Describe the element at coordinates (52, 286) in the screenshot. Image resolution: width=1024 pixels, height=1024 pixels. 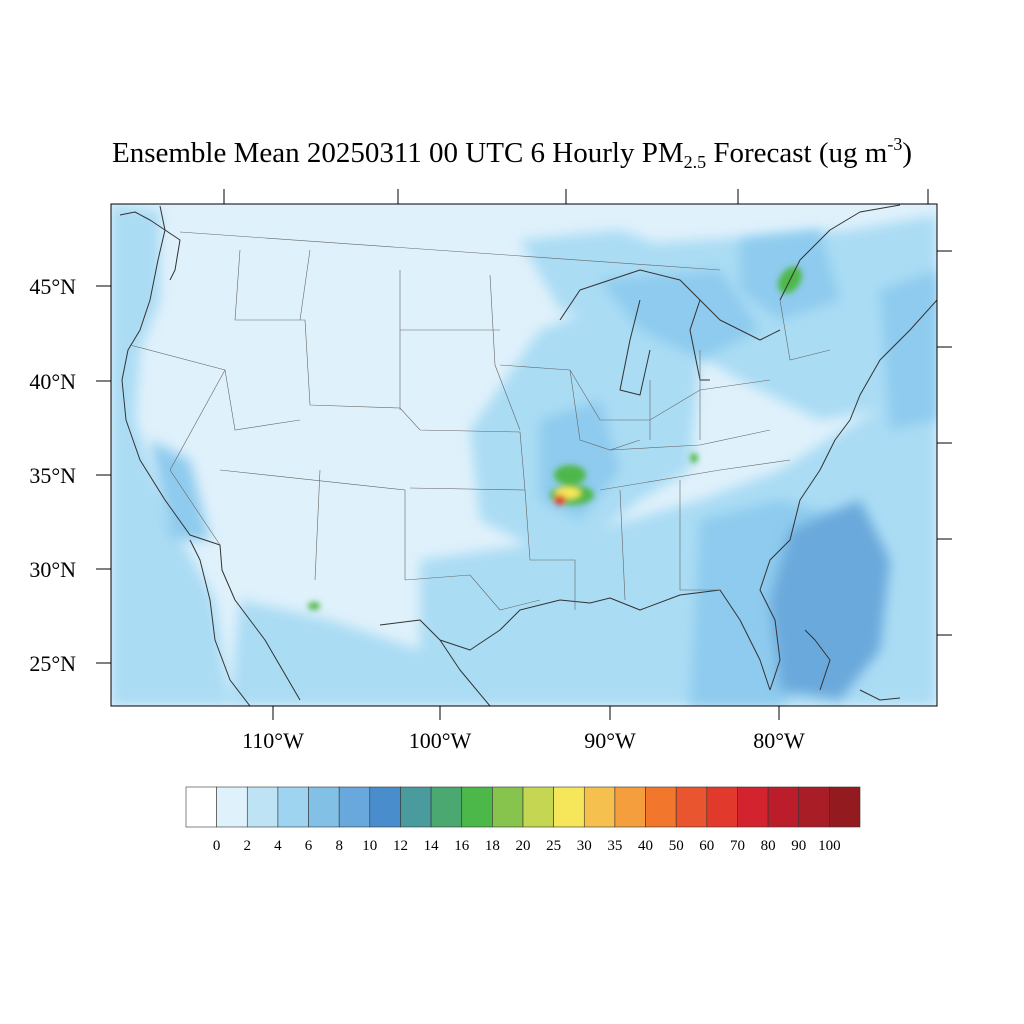
I see `lat-label-45n: 45°N` at that location.